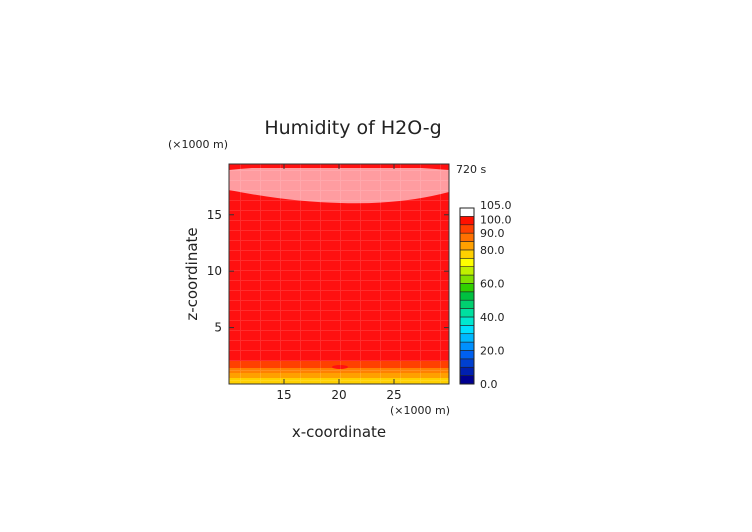 This screenshot has height=532, width=752. What do you see at coordinates (420, 410) in the screenshot?
I see `x-unit-label: (×1000 m)` at bounding box center [420, 410].